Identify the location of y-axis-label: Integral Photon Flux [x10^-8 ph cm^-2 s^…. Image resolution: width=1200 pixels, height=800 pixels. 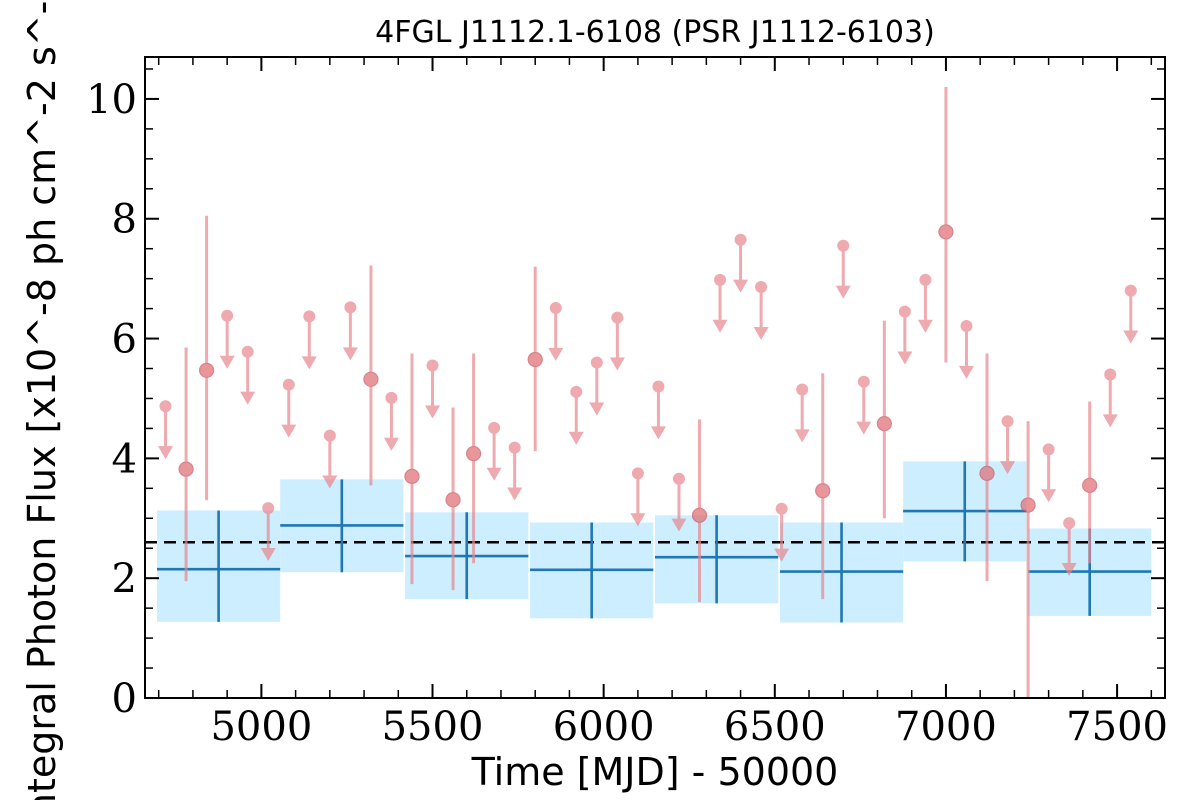
(42, 400).